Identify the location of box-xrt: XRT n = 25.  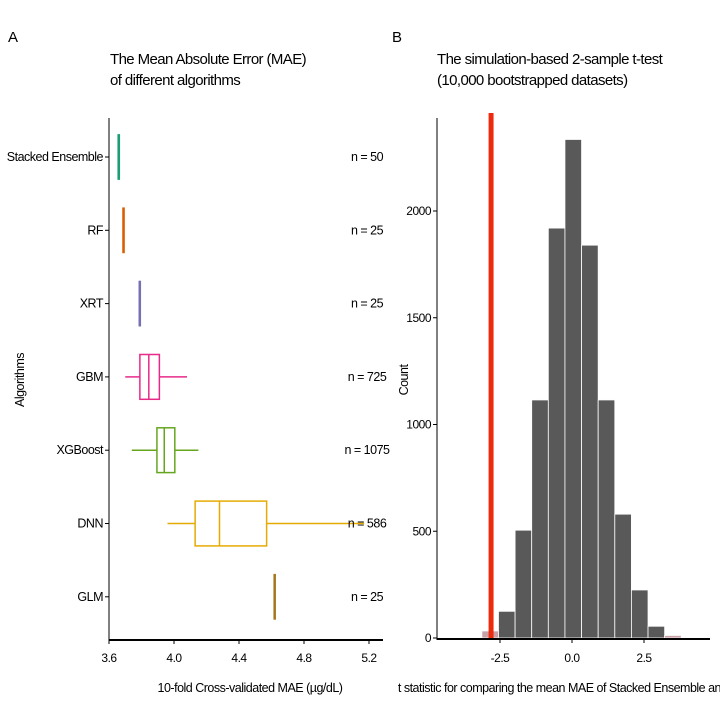
(232, 303).